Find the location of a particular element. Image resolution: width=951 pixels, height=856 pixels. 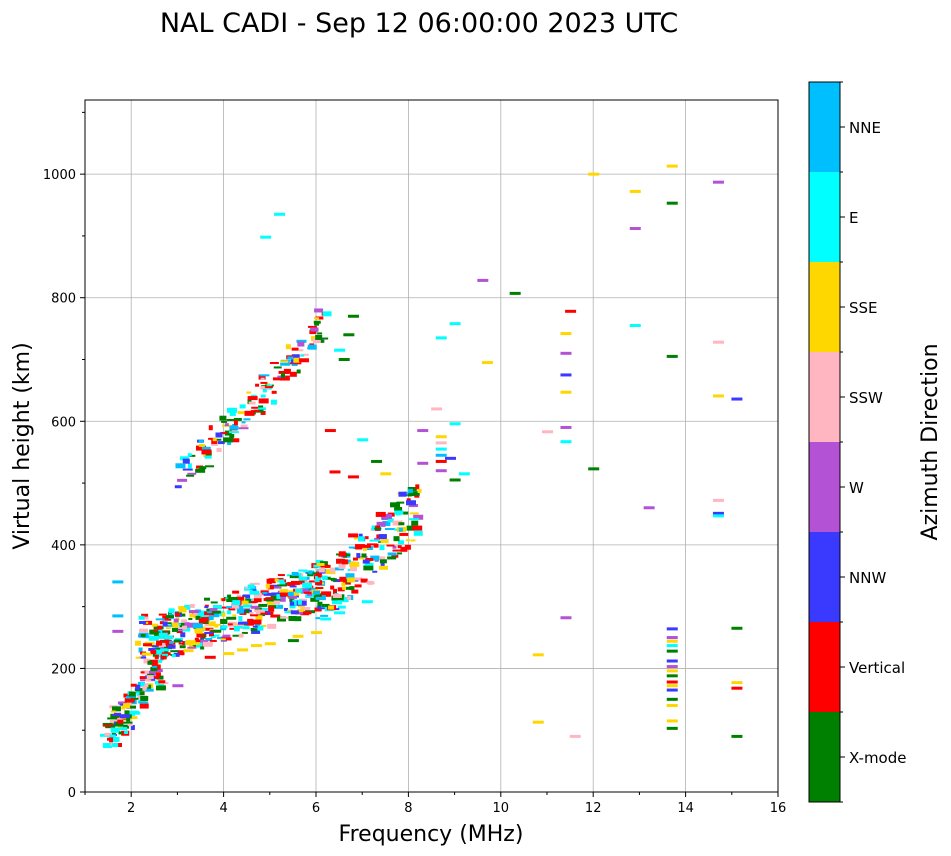

x-tick-label: 4 is located at coordinates (223, 808).